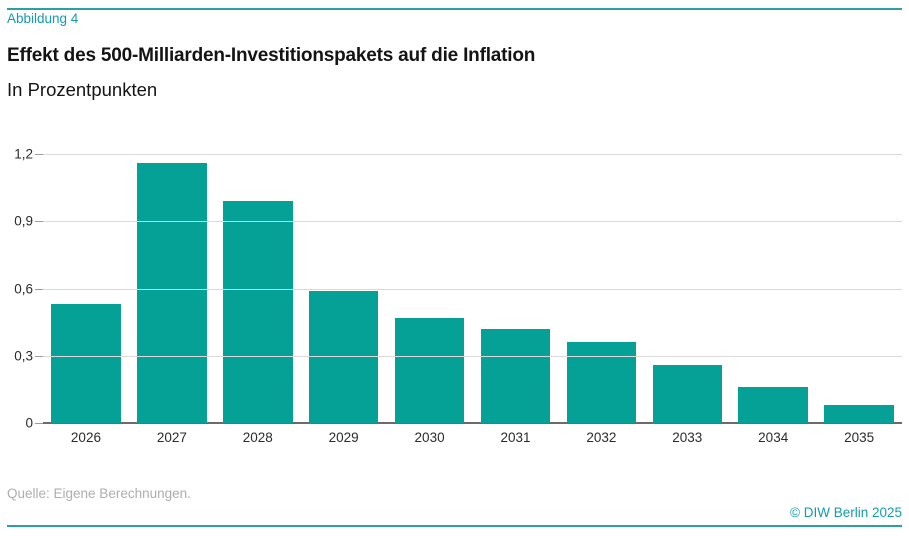 Image resolution: width=909 pixels, height=536 pixels. Describe the element at coordinates (472, 222) in the screenshot. I see `gridline-0,9` at that location.